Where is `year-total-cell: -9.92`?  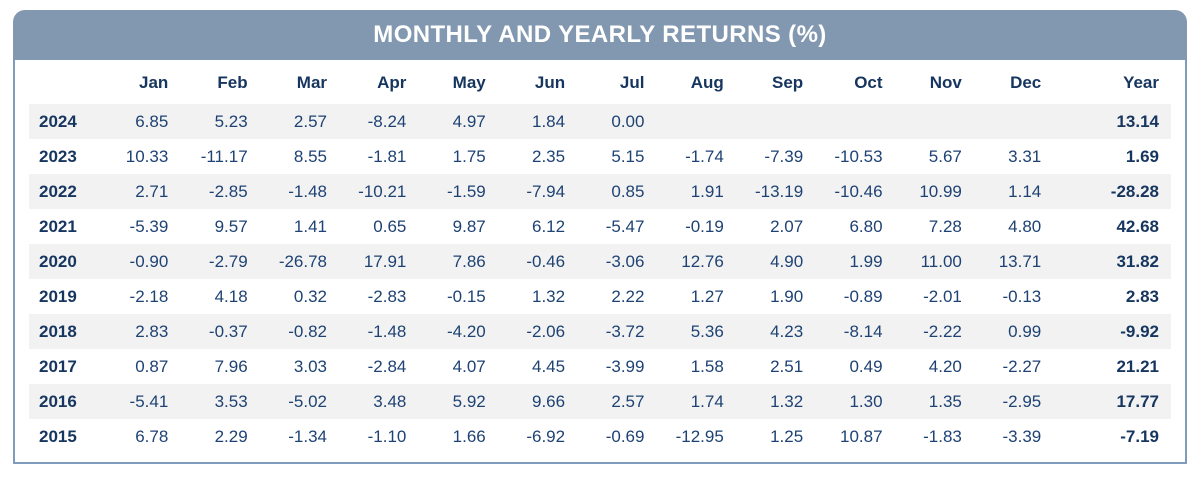
year-total-cell: -9.92 is located at coordinates (1139, 331).